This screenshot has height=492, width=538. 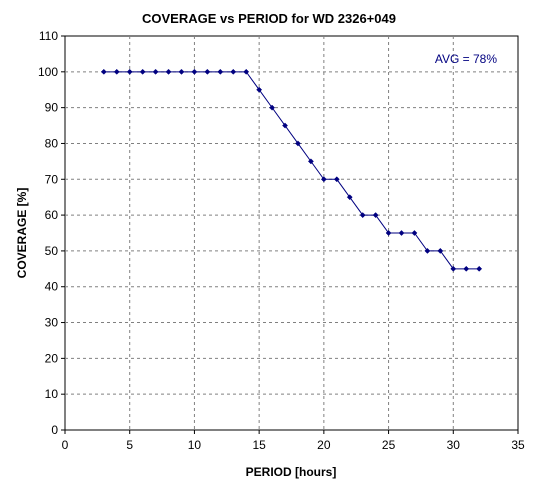 What do you see at coordinates (52, 179) in the screenshot?
I see `y-tick-label: 70` at bounding box center [52, 179].